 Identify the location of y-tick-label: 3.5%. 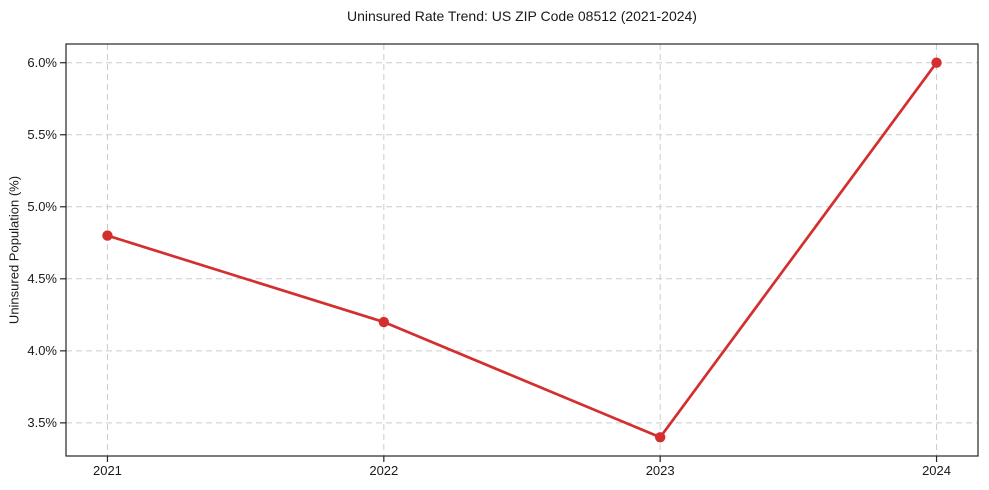
(42, 422).